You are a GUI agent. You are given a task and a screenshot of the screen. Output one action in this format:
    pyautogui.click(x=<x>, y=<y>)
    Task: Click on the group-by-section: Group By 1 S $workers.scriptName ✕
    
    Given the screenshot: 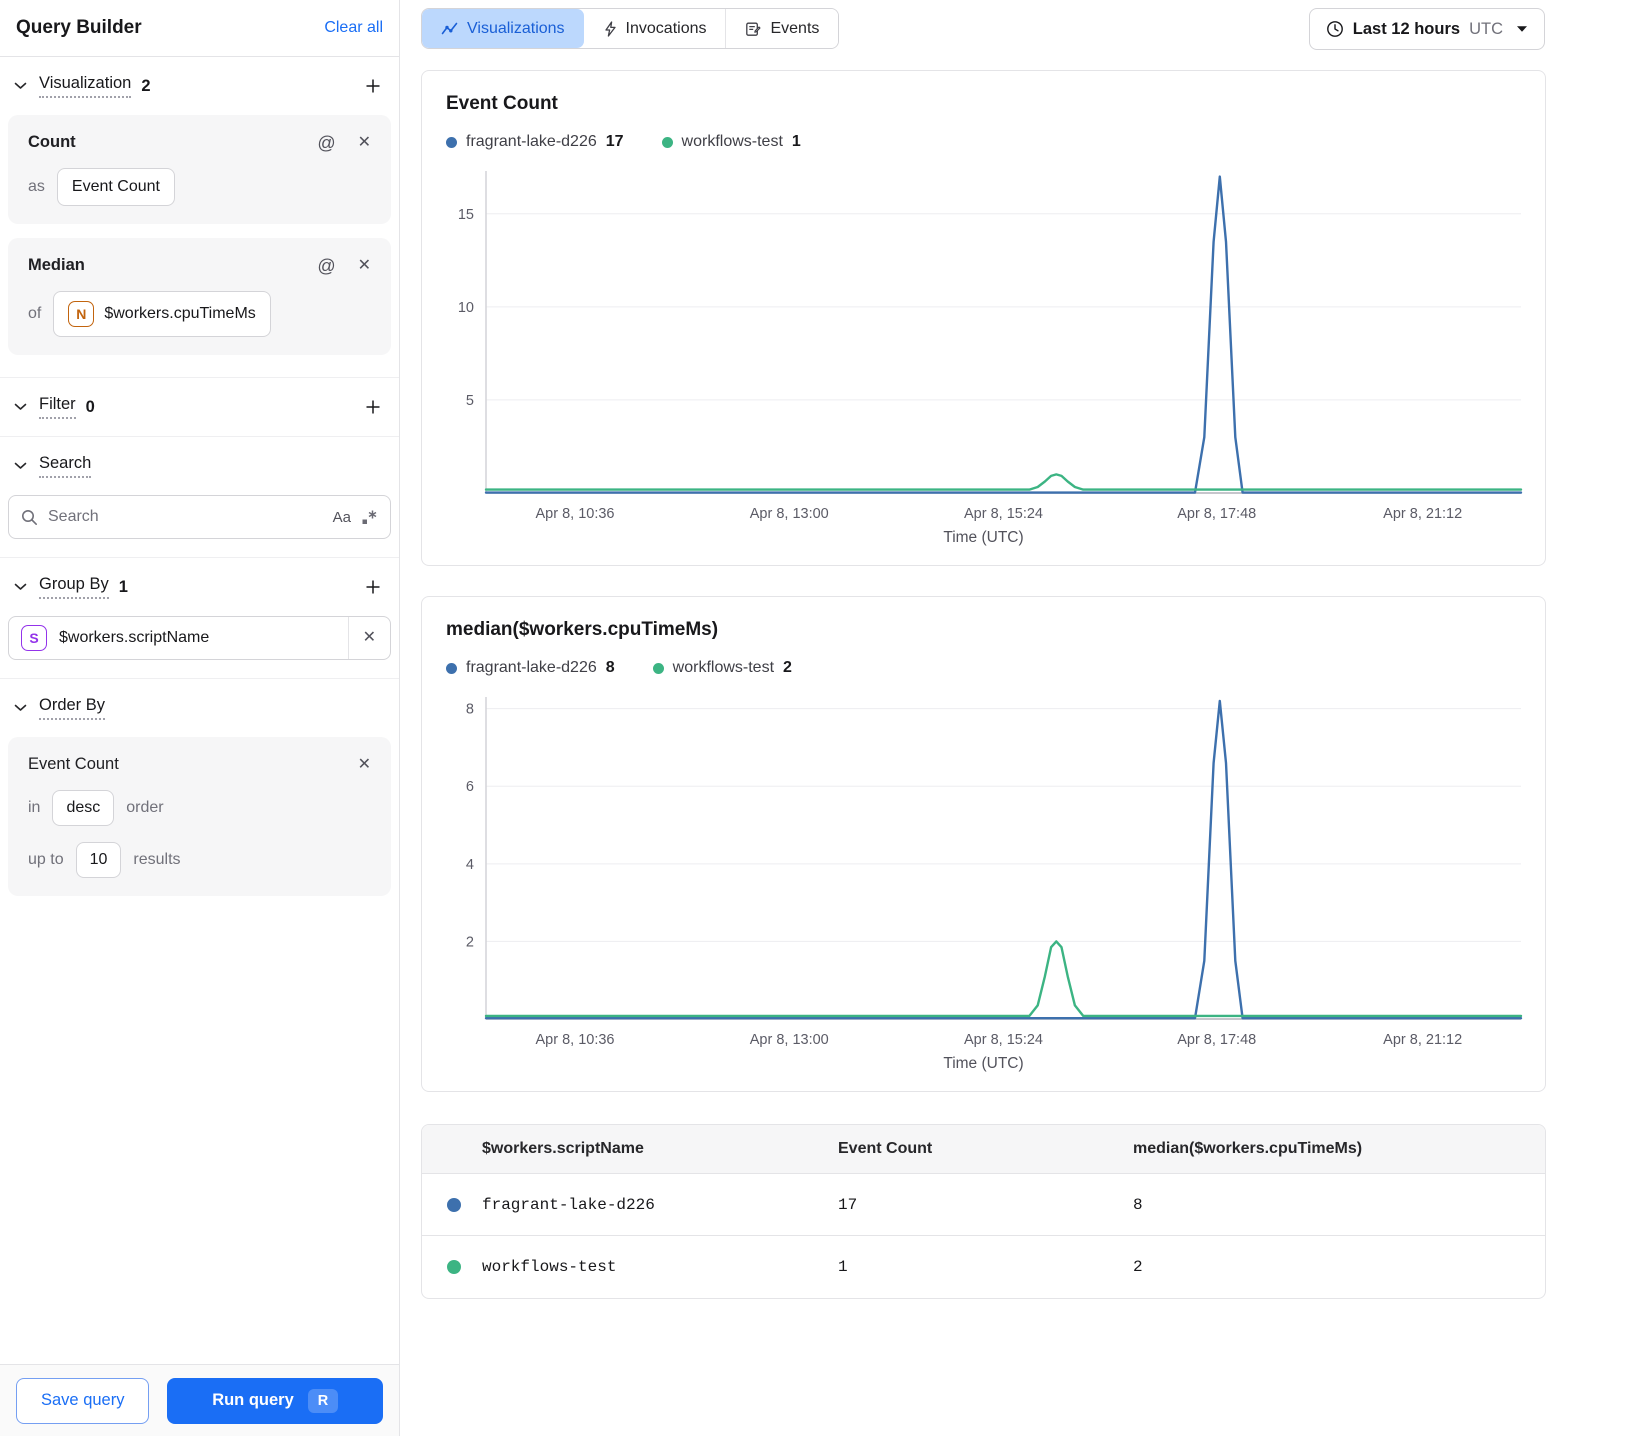 What is the action you would take?
    pyautogui.click(x=199, y=618)
    